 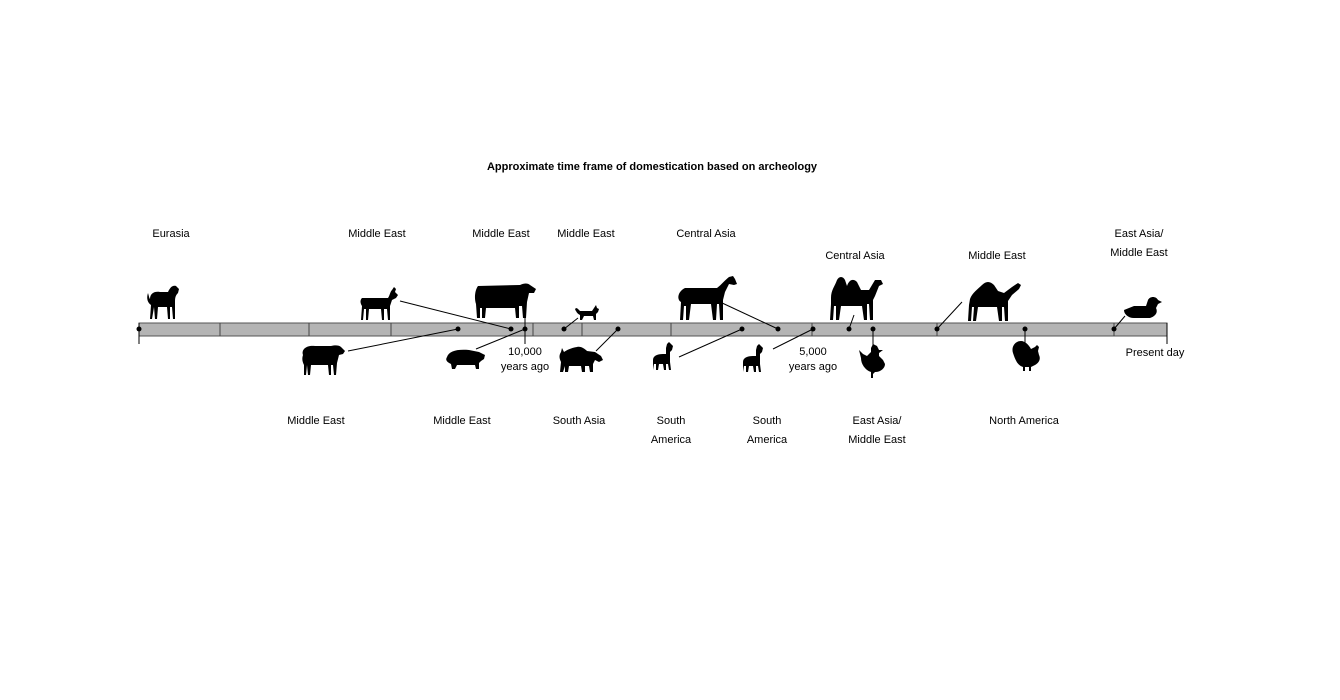 What do you see at coordinates (377, 234) in the screenshot?
I see `region-label-goat: Middle East` at bounding box center [377, 234].